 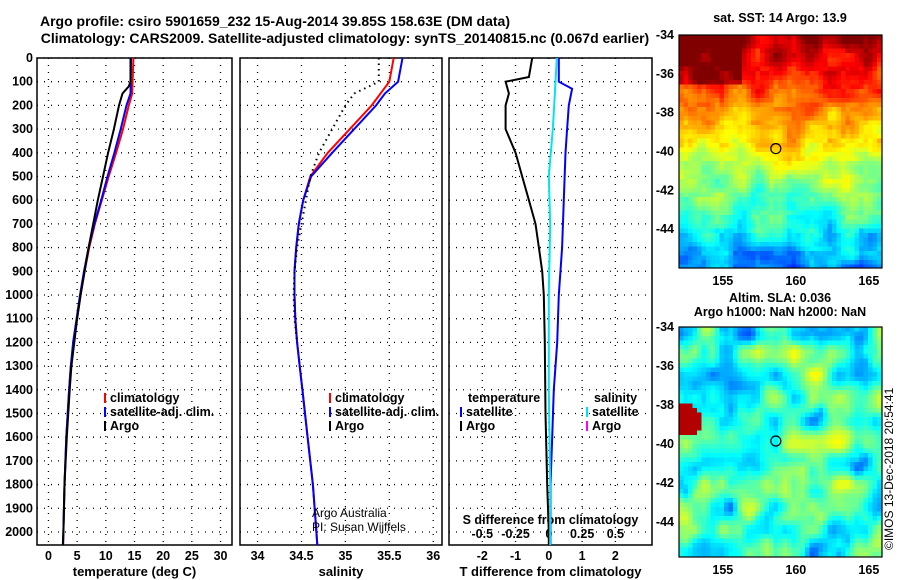 What do you see at coordinates (192, 556) in the screenshot?
I see `x-tick-label: 25` at bounding box center [192, 556].